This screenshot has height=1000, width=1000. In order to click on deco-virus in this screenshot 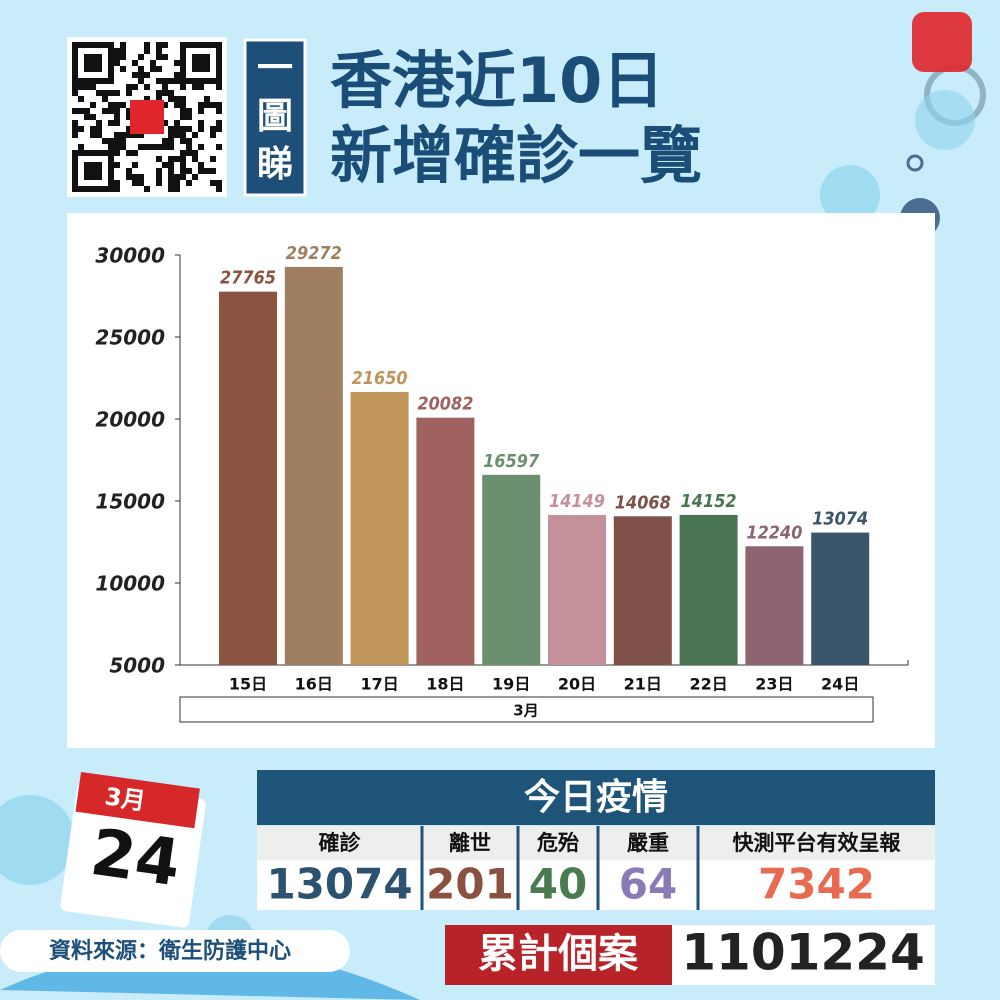, I will do `click(945, 120)`.